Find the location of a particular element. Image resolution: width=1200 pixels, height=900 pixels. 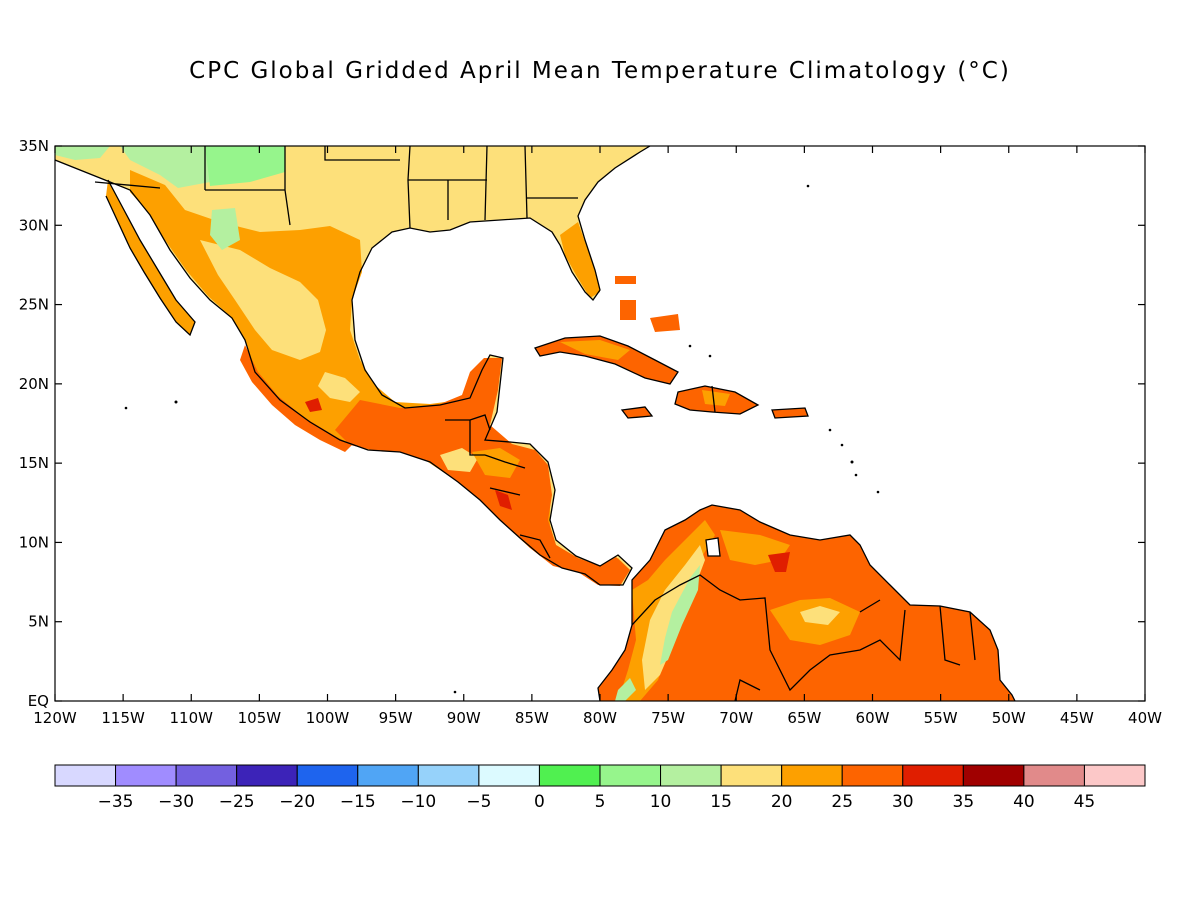

lake-maracaibo is located at coordinates (713, 547).